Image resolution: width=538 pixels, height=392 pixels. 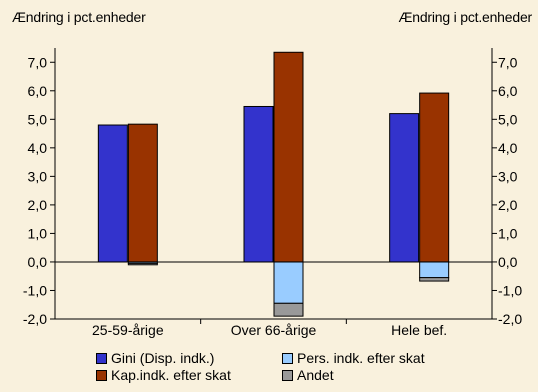 I want to click on legend-label-gini: Gini (Disp. indk.), so click(x=163, y=358).